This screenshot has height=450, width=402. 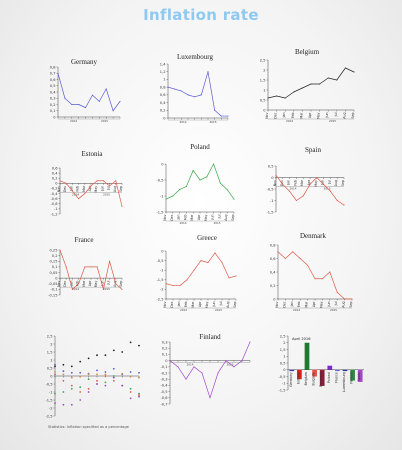 What do you see at coordinates (164, 386) in the screenshot?
I see `y-tick-label: -0,4` at bounding box center [164, 386].